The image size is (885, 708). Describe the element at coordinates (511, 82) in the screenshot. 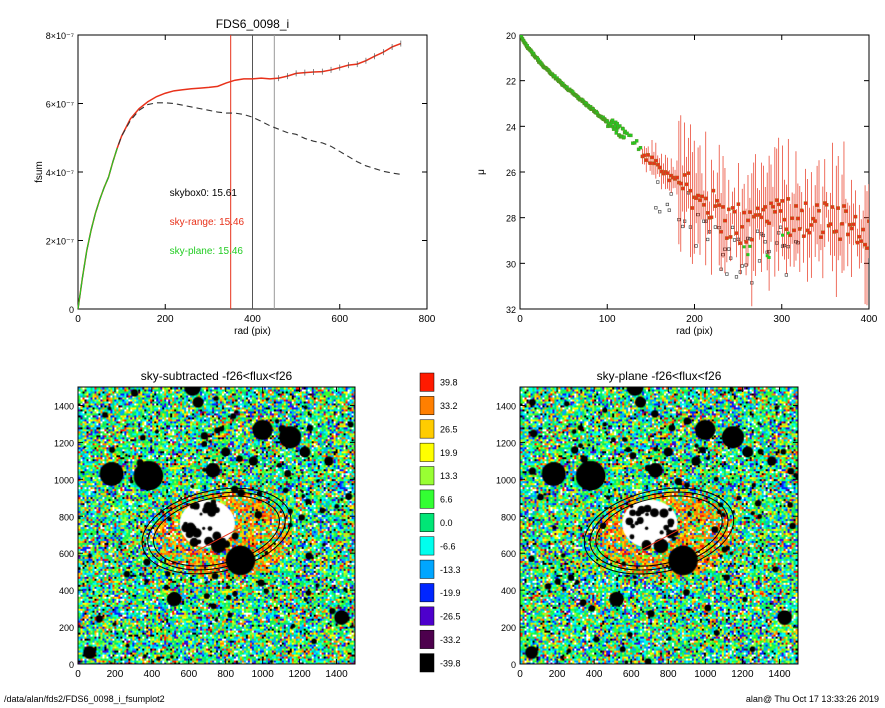

I see `mu-plot-ytick-label: 22` at that location.